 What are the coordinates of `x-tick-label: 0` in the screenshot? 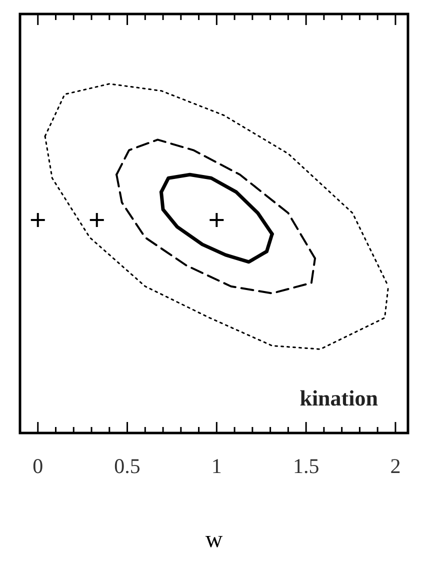 It's located at (38, 466).